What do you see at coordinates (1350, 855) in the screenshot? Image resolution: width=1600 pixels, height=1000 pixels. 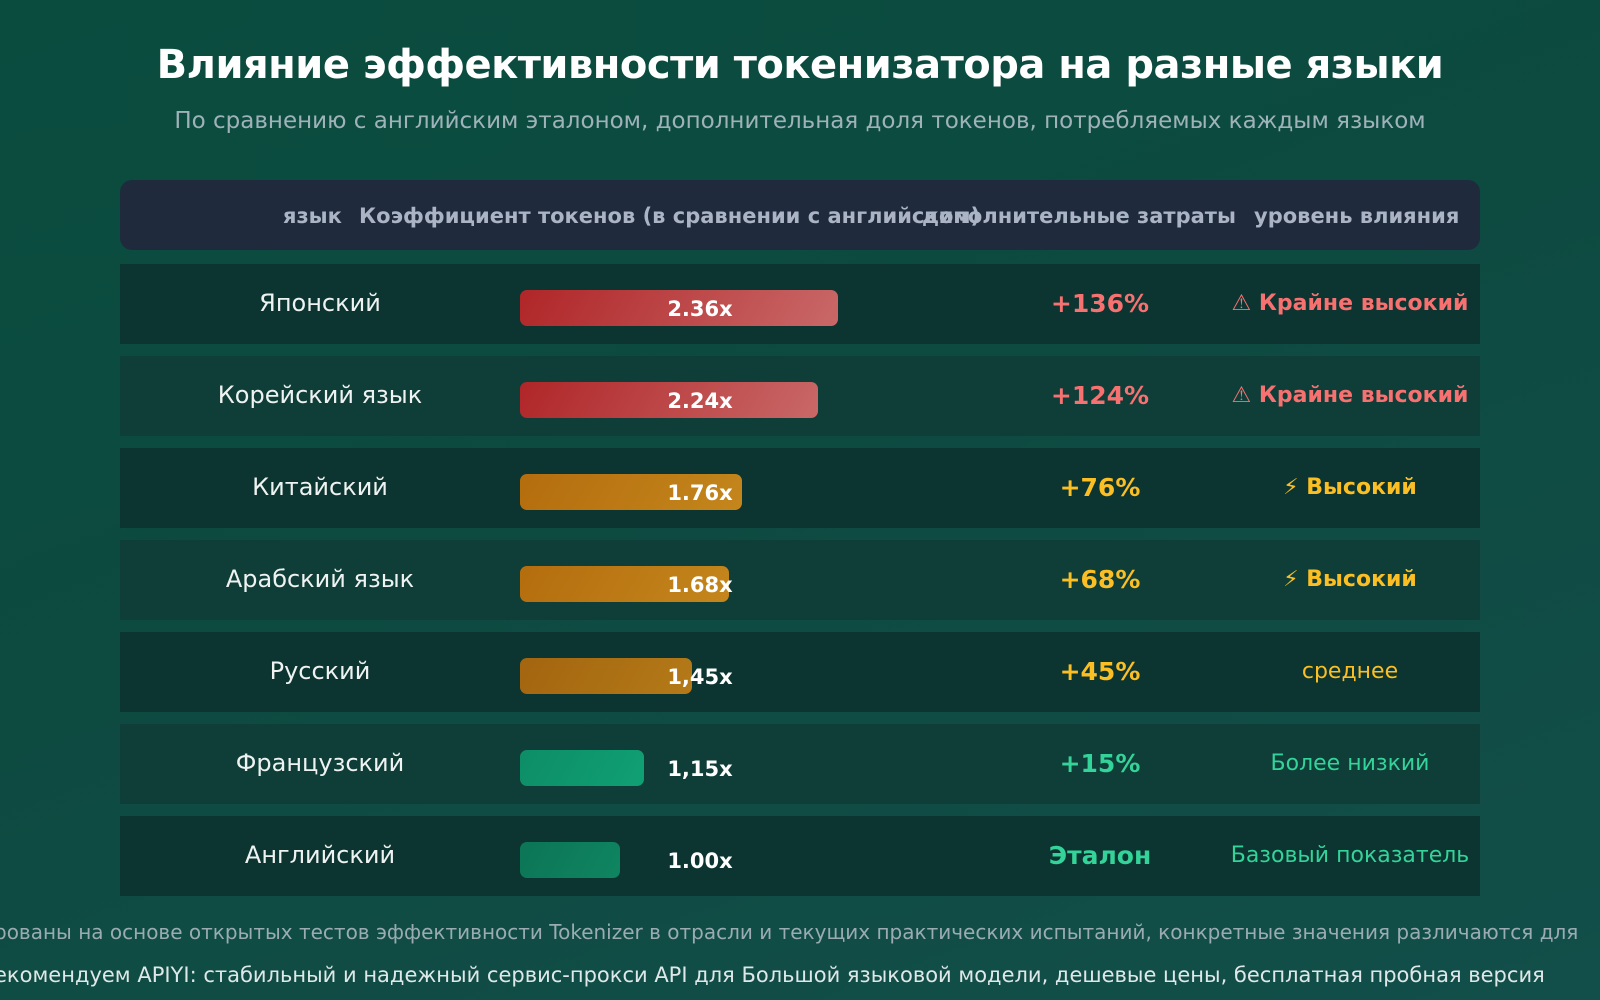 I see `impact-level: Базовый показатель` at bounding box center [1350, 855].